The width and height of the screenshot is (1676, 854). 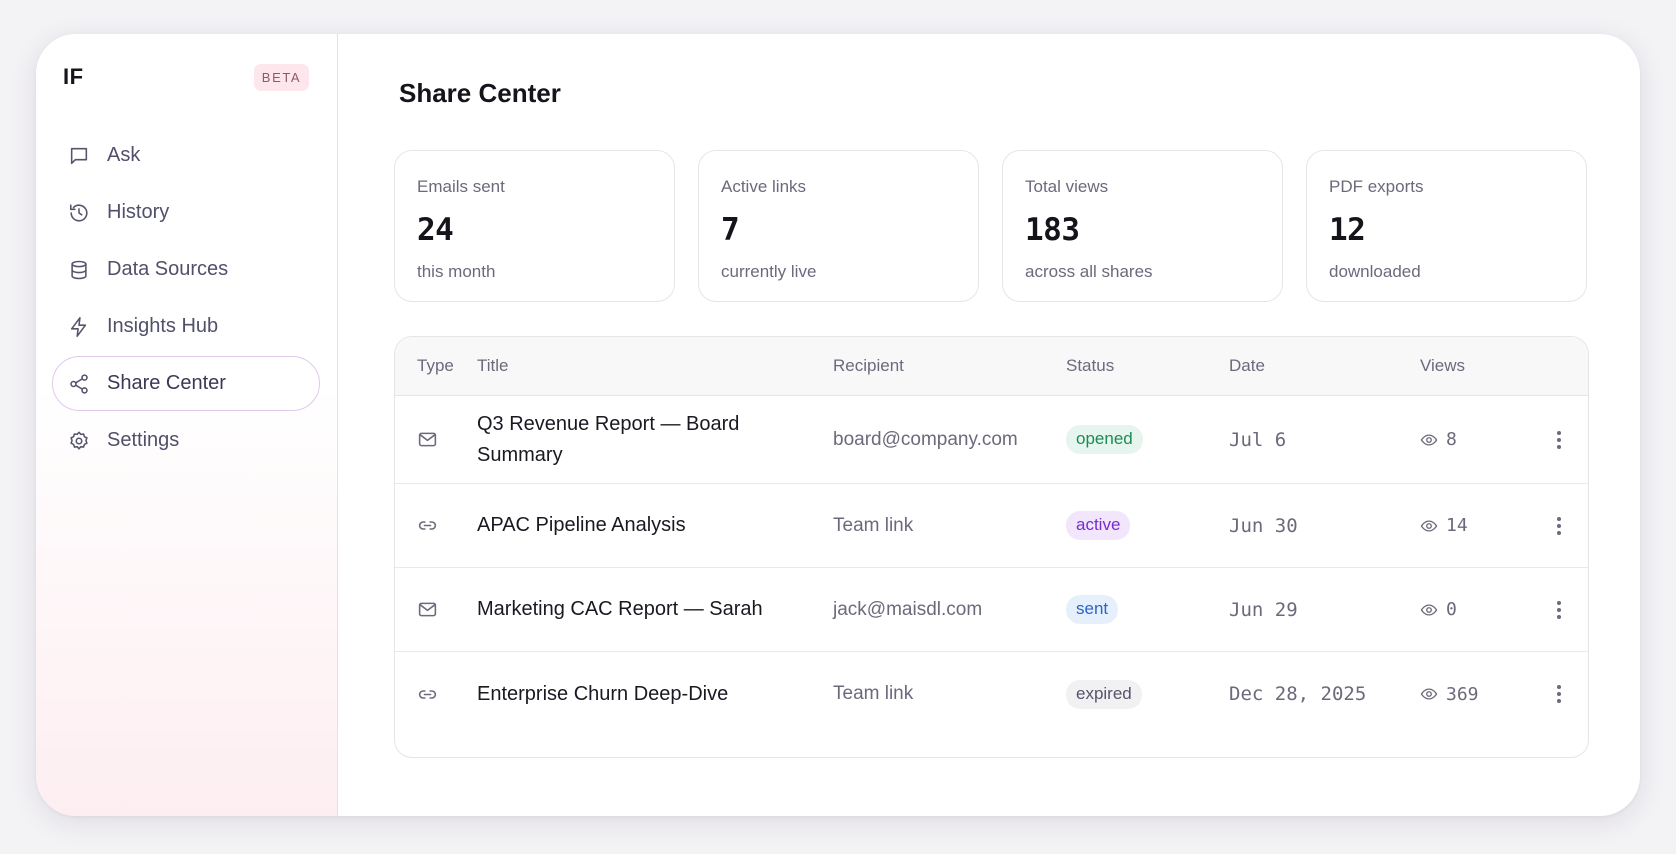 What do you see at coordinates (79, 384) in the screenshot?
I see `share-icon` at bounding box center [79, 384].